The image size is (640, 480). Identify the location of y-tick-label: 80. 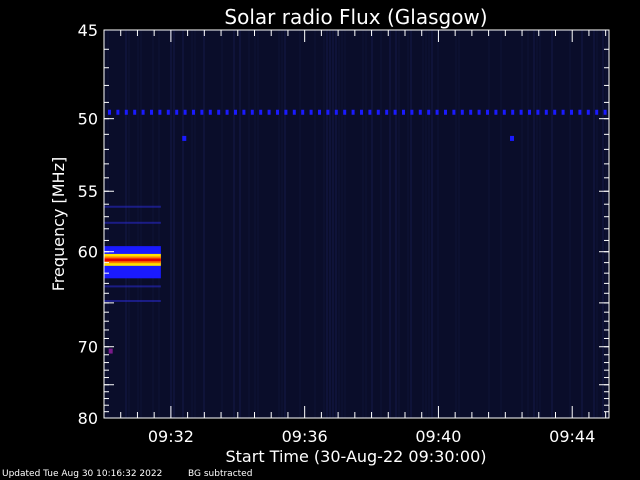
(88, 418).